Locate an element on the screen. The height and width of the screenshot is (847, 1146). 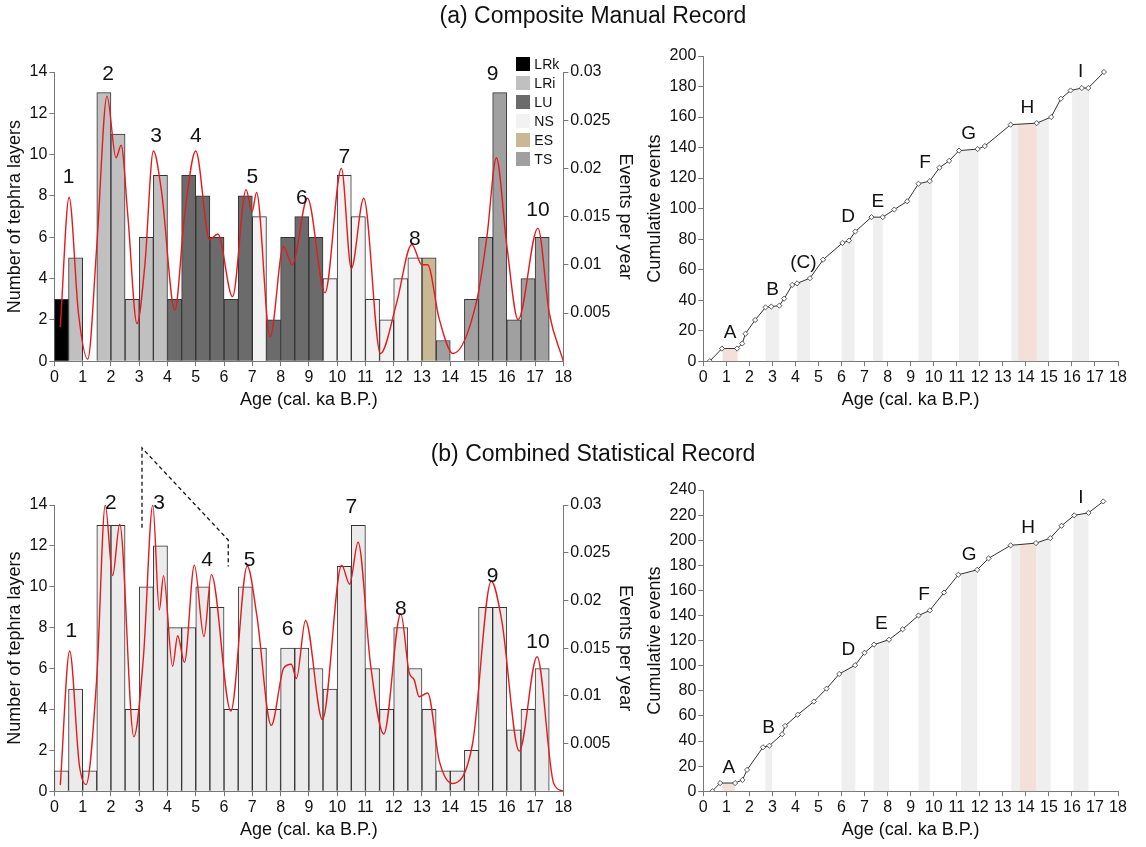
y-tick-label: 100 is located at coordinates (683, 665).